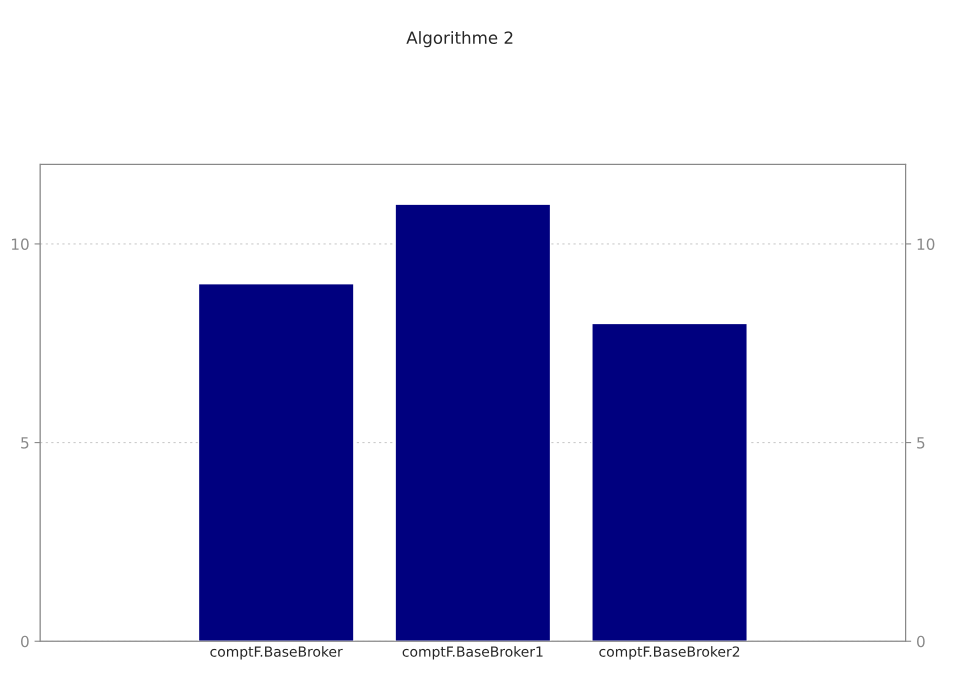 The image size is (979, 691). I want to click on y2-tick-label: 10, so click(926, 244).